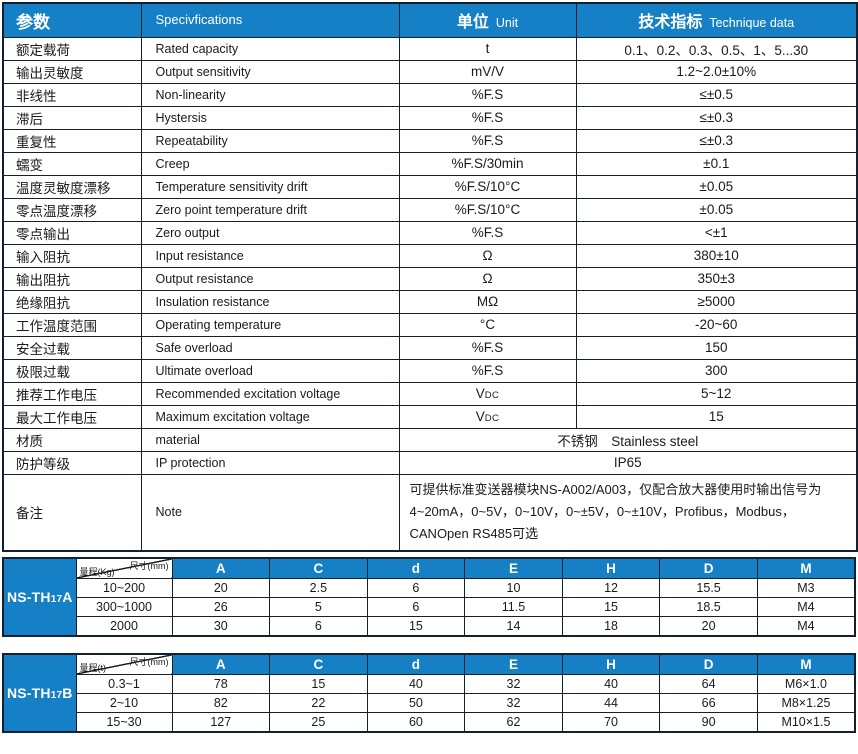 The height and width of the screenshot is (754, 858). What do you see at coordinates (416, 664) in the screenshot?
I see `dim-column-header: d` at bounding box center [416, 664].